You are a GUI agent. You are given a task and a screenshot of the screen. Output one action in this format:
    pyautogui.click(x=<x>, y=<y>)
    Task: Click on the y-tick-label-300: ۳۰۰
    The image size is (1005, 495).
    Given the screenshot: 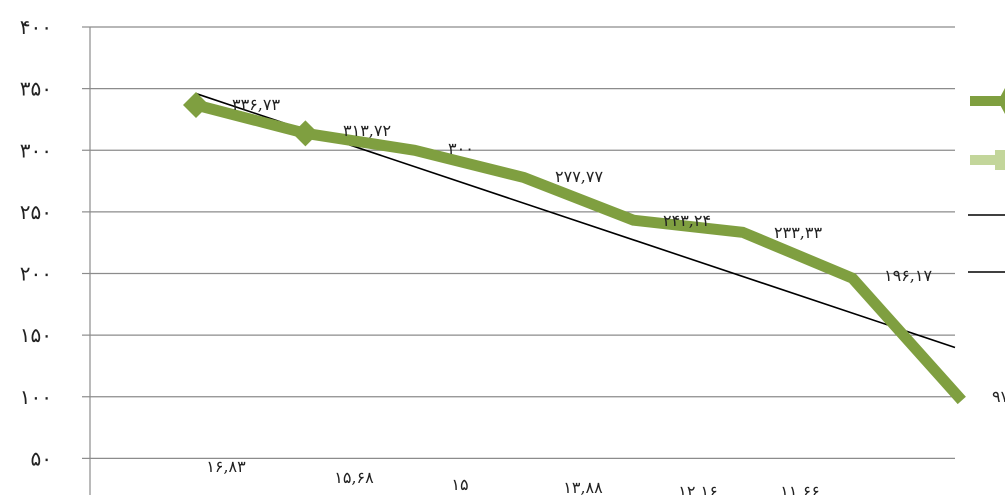 What is the action you would take?
    pyautogui.click(x=36, y=150)
    